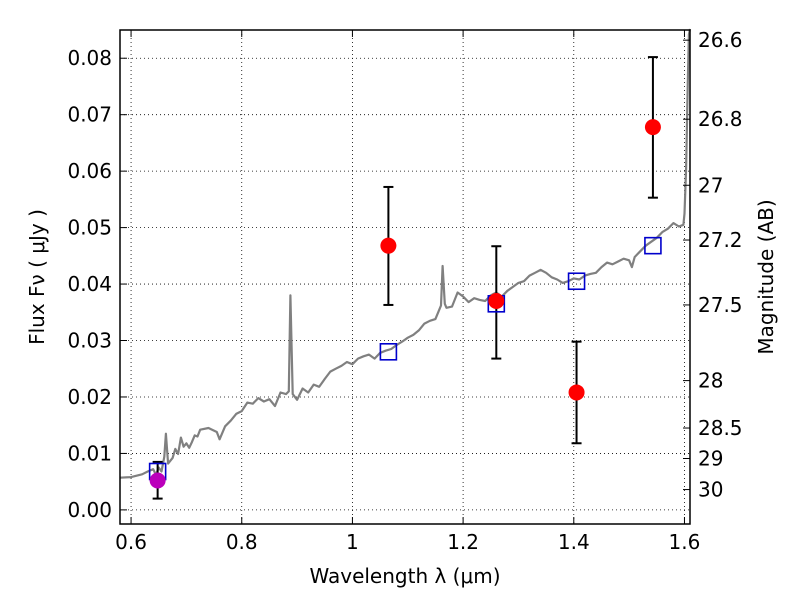 The image size is (800, 600). Describe the element at coordinates (404, 576) in the screenshot. I see `x-axis-title: Wavelength λ (μm)` at that location.